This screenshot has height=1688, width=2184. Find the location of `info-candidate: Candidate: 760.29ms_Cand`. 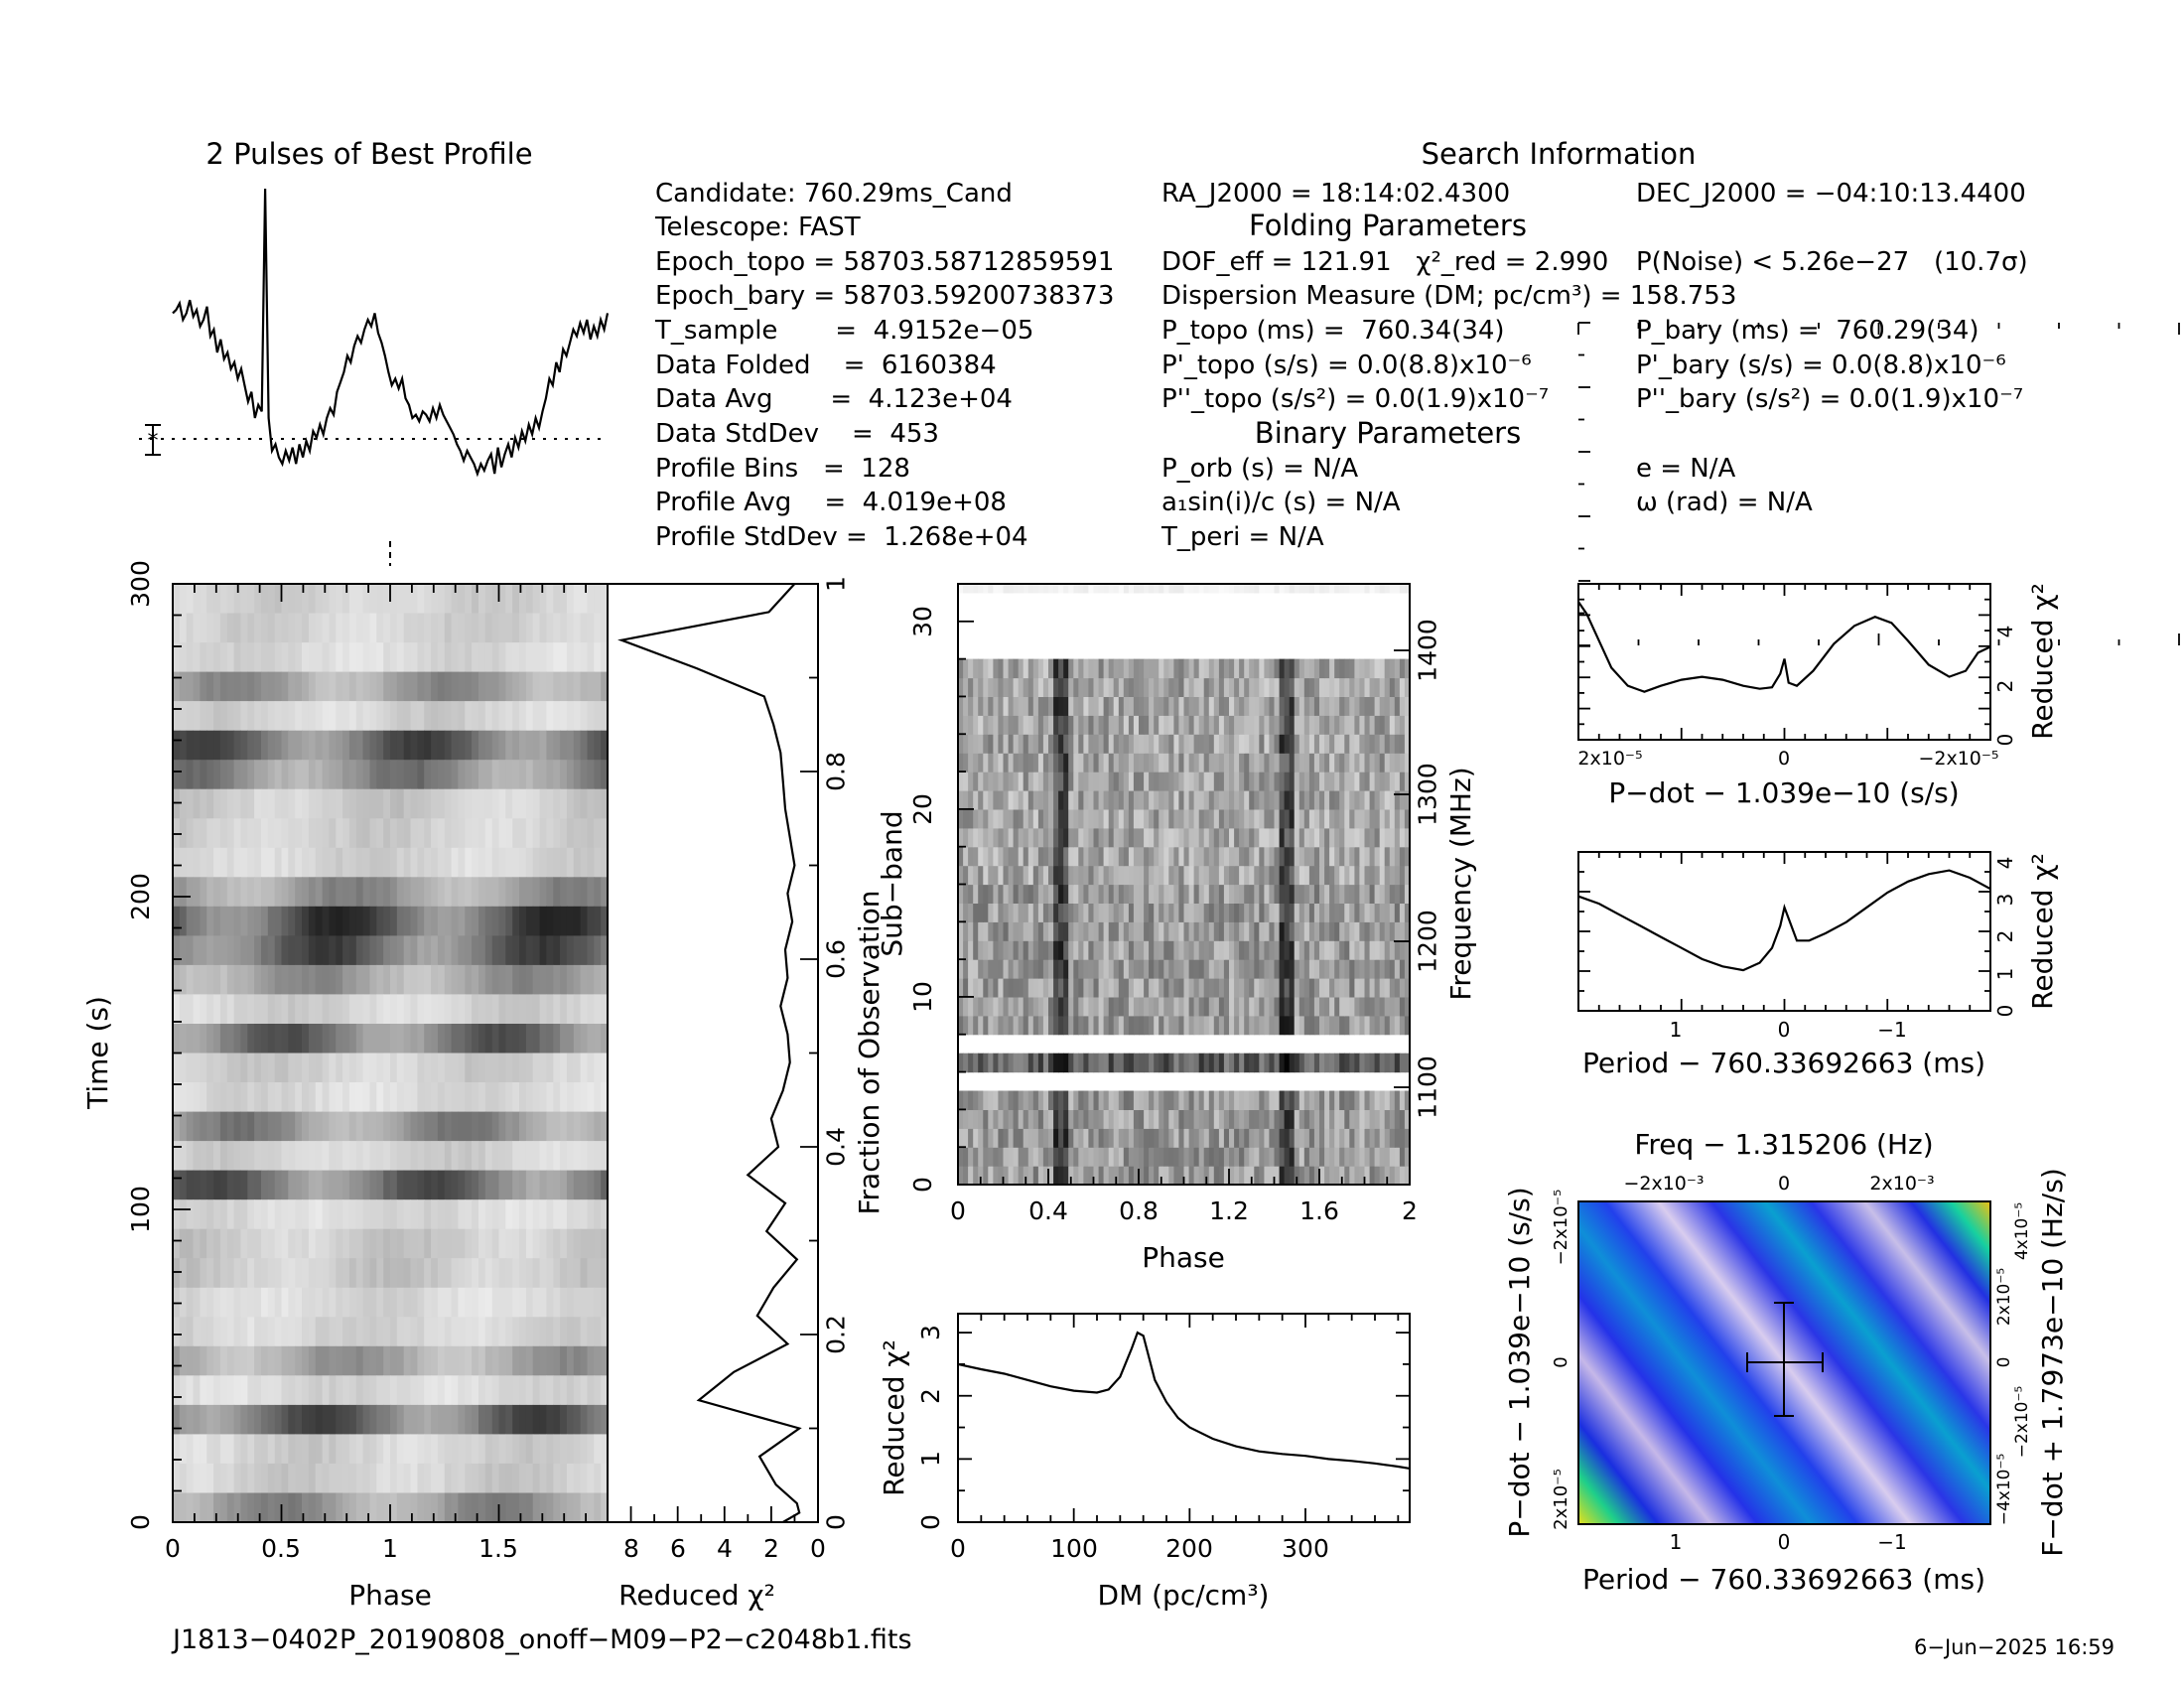

info-candidate: Candidate: 760.29ms_Cand is located at coordinates (834, 194).